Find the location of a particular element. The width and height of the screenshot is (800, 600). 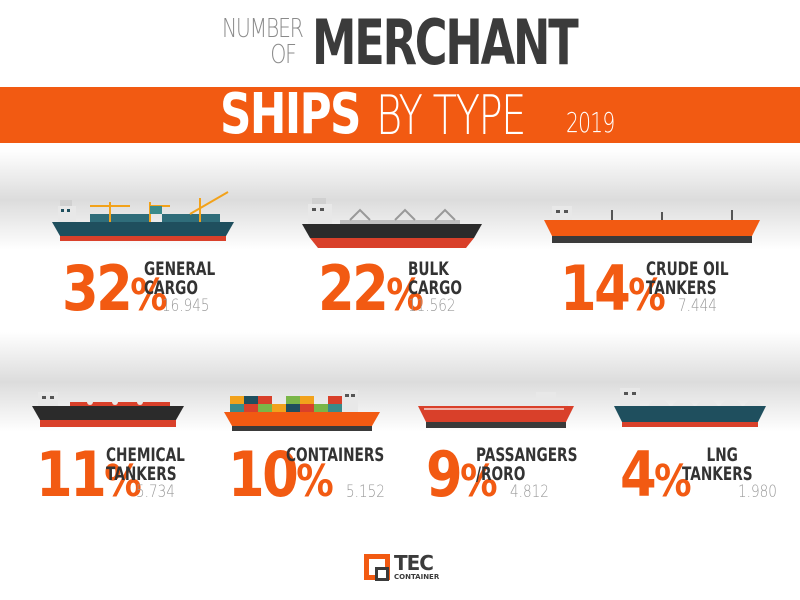

stat-chemical-tankers: 11% CHEMICAL TANKERS 5.734 is located at coordinates (146, 479).